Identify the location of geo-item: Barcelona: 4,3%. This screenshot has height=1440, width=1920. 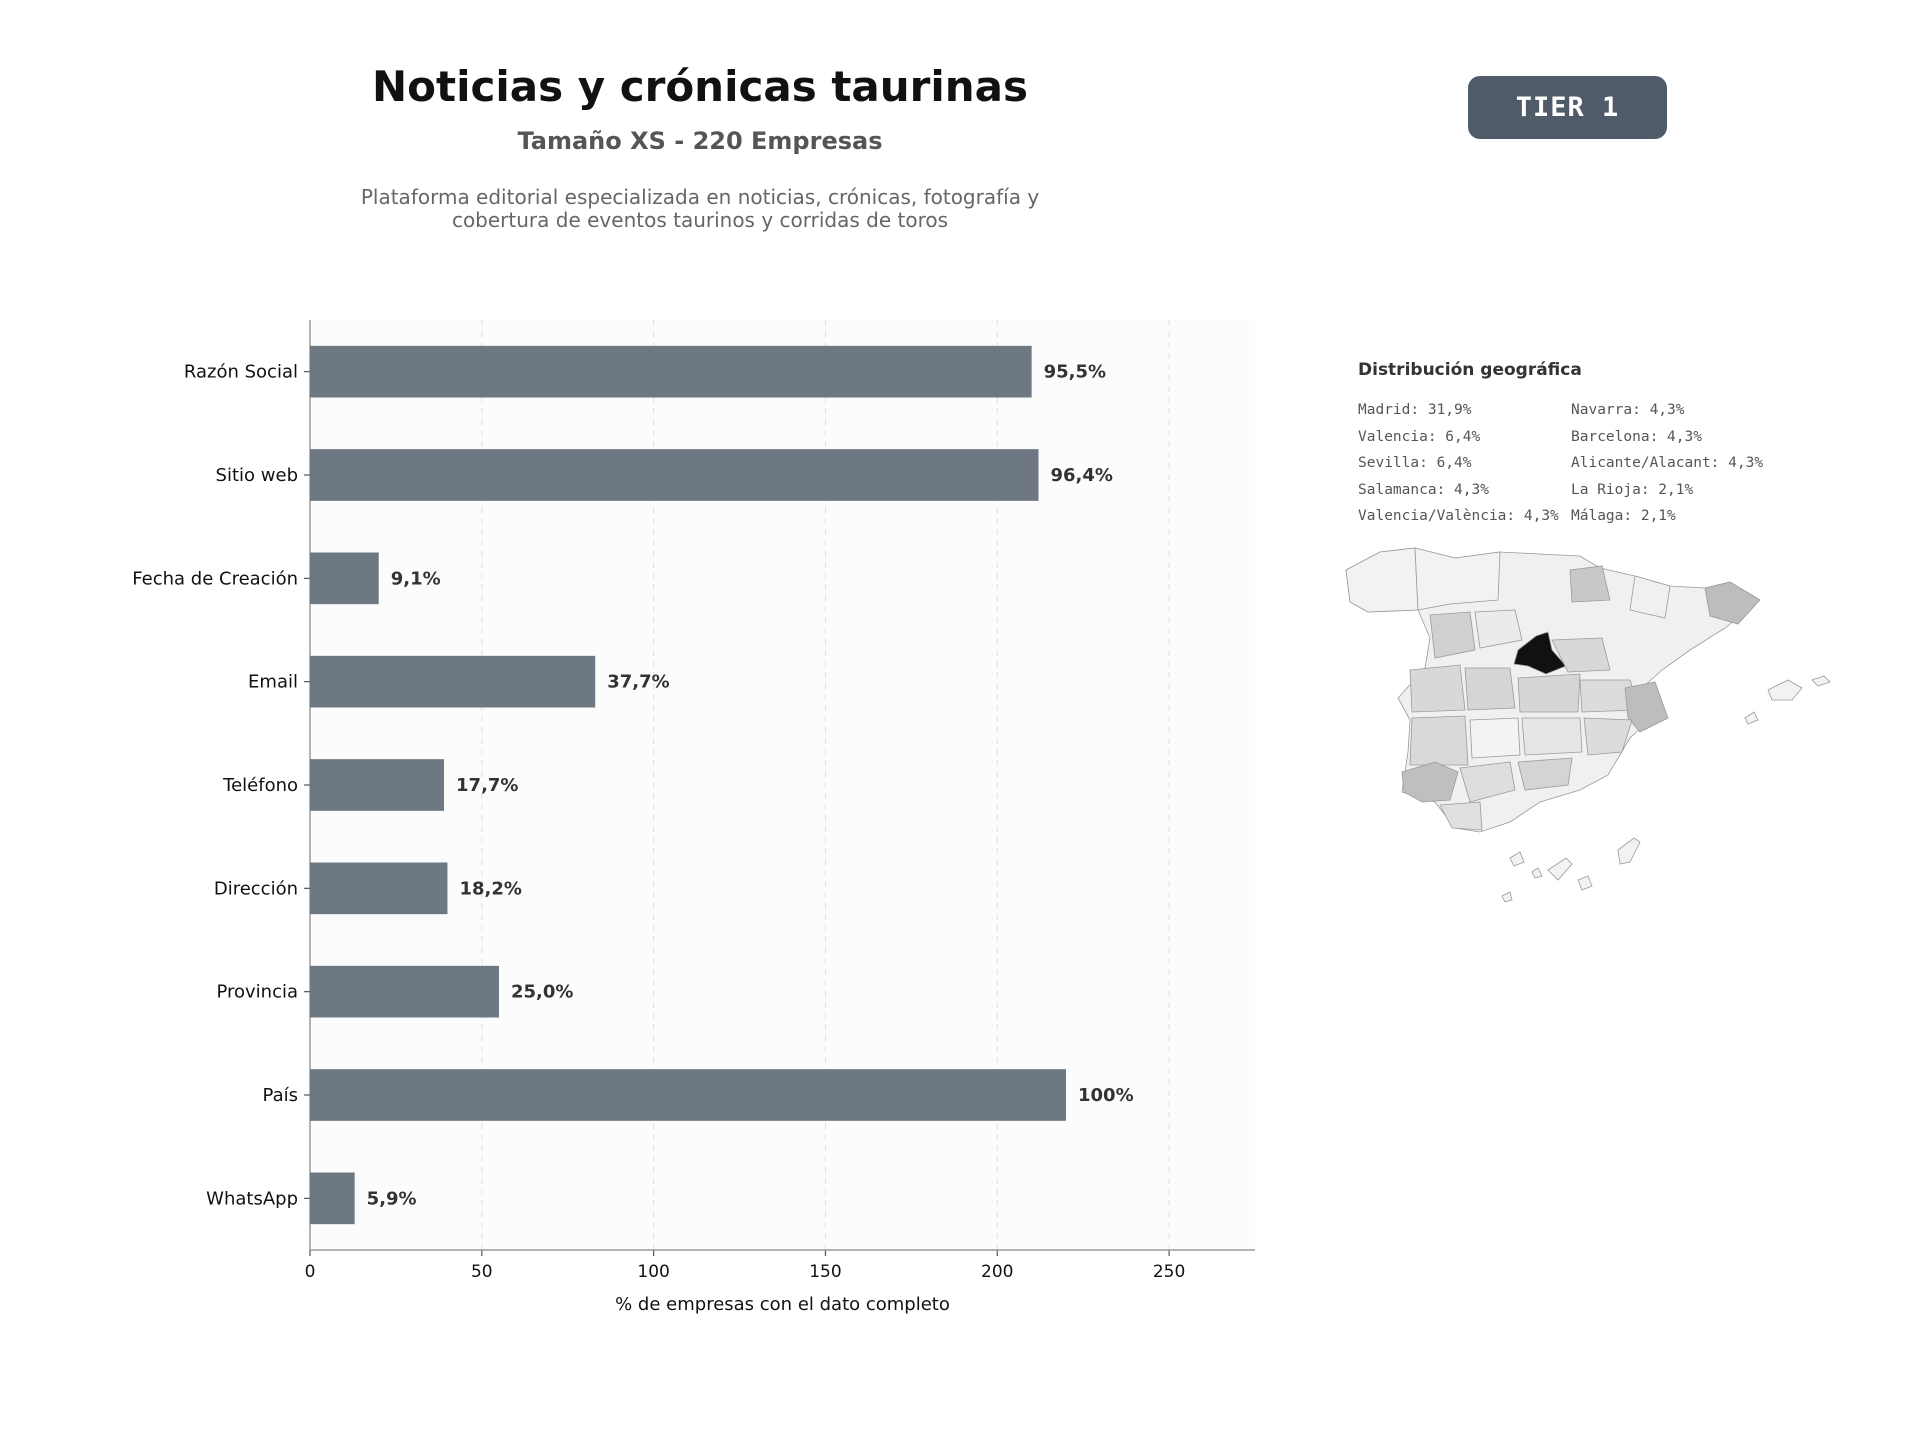
(1636, 436).